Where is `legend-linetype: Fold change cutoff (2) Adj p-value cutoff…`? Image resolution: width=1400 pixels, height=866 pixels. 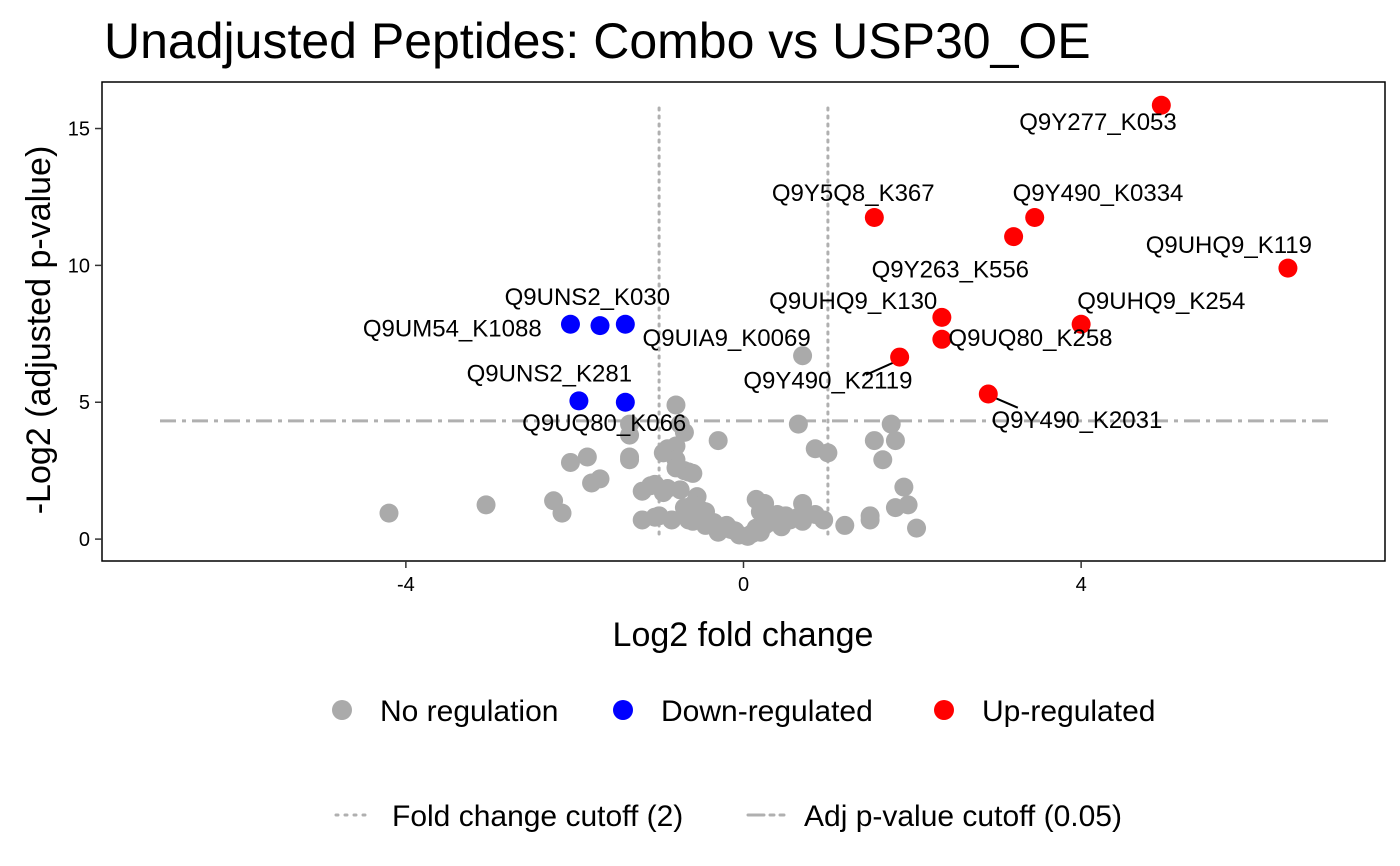
legend-linetype: Fold change cutoff (2) Adj p-value cutoff… is located at coordinates (728, 816).